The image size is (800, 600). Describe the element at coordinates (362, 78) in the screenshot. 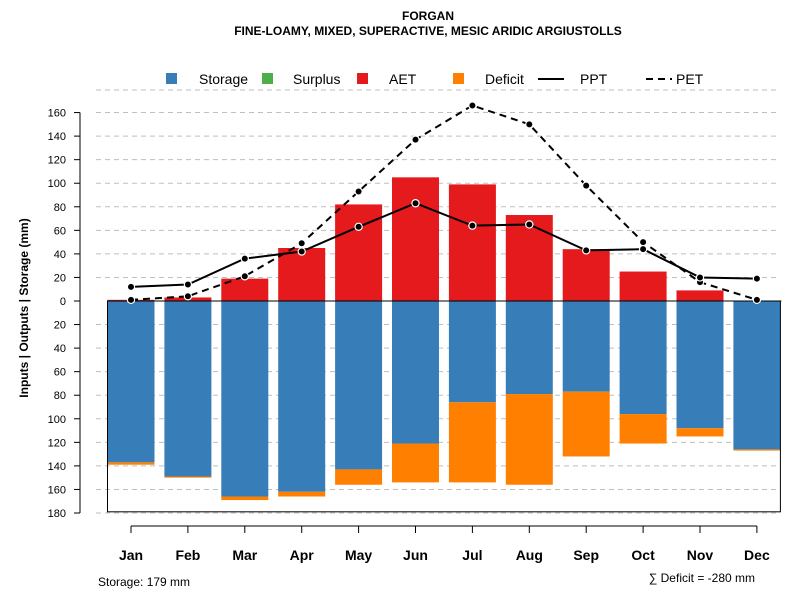

I see `legend-aet-swatch` at that location.